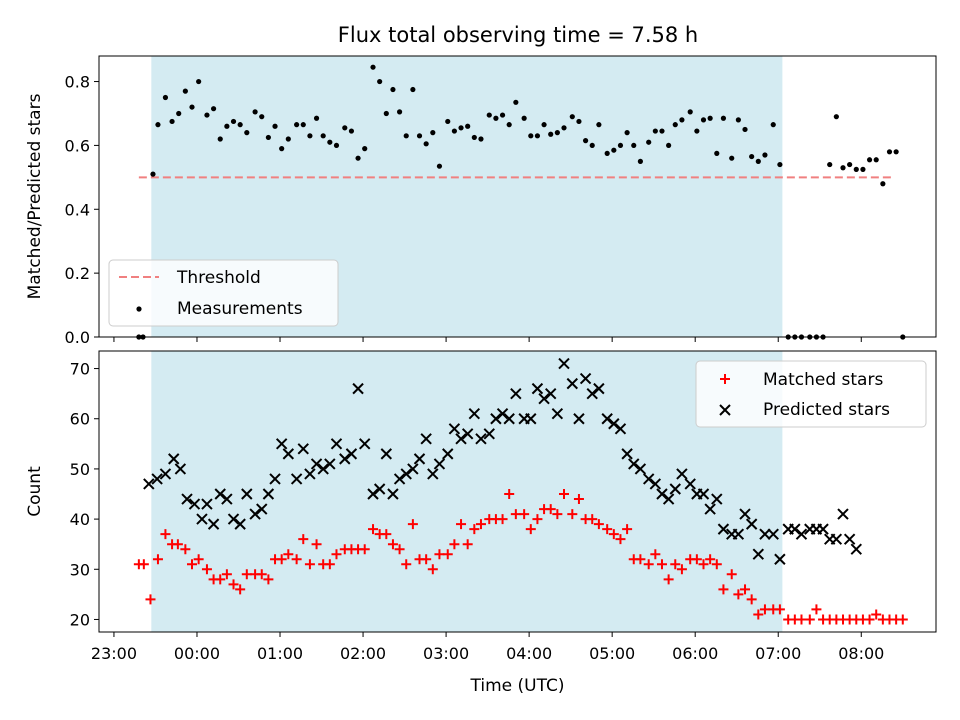 The width and height of the screenshot is (960, 720). I want to click on y-tick-label: 0.6, so click(77, 145).